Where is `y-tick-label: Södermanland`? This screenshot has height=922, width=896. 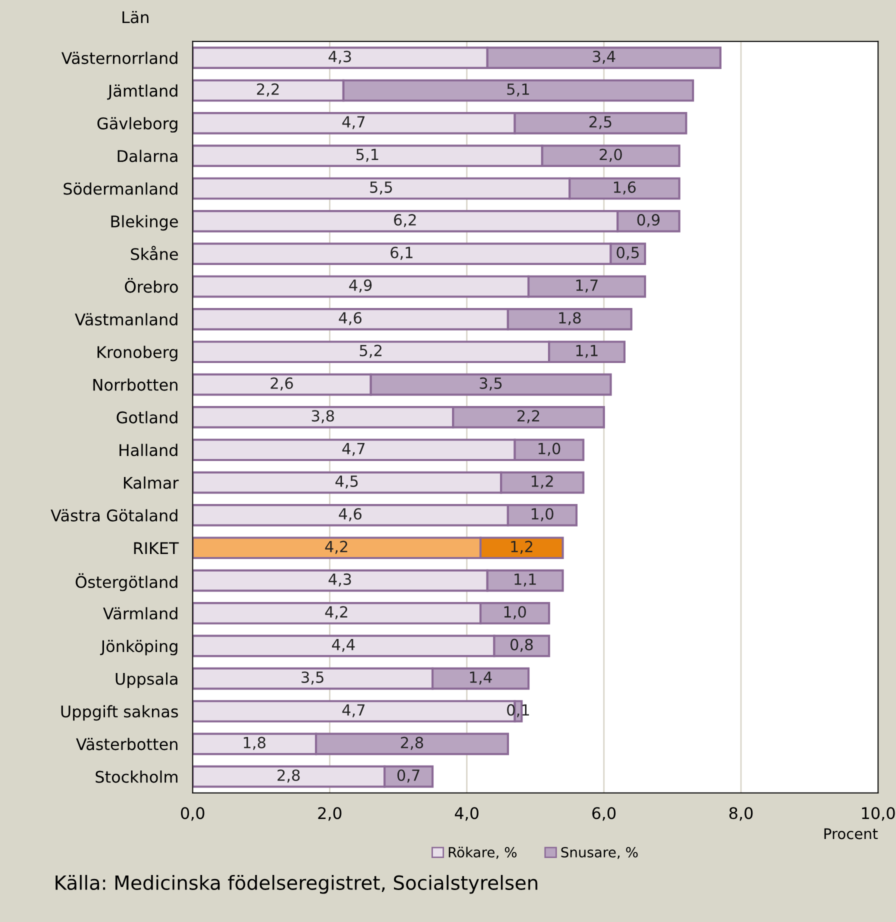
y-tick-label: Södermanland is located at coordinates (121, 188).